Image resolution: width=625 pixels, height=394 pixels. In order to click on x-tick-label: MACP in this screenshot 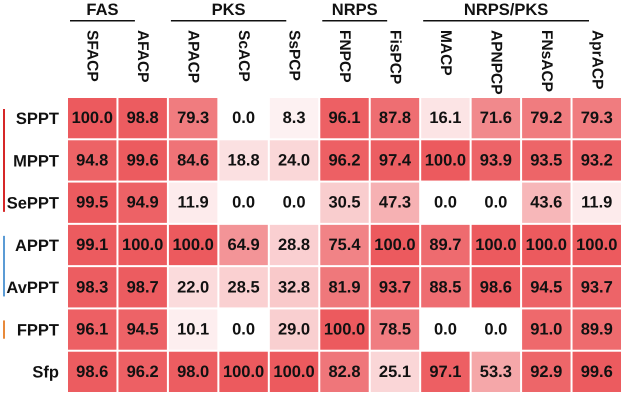, I will do `click(445, 53)`.